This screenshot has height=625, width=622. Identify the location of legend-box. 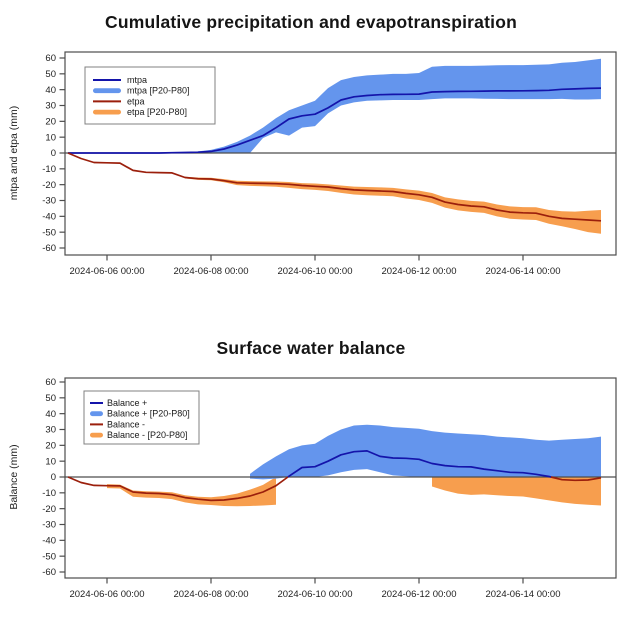
(141, 417).